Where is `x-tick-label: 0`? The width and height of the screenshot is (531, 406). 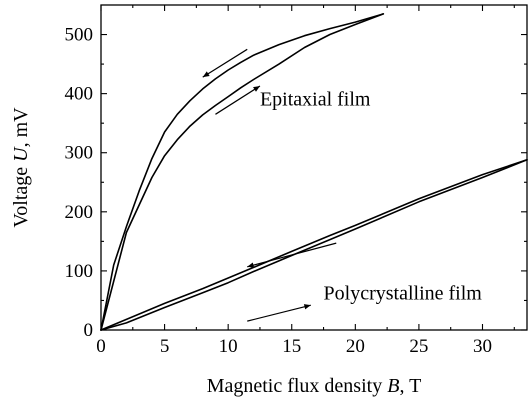
x-tick-label: 0 is located at coordinates (101, 346).